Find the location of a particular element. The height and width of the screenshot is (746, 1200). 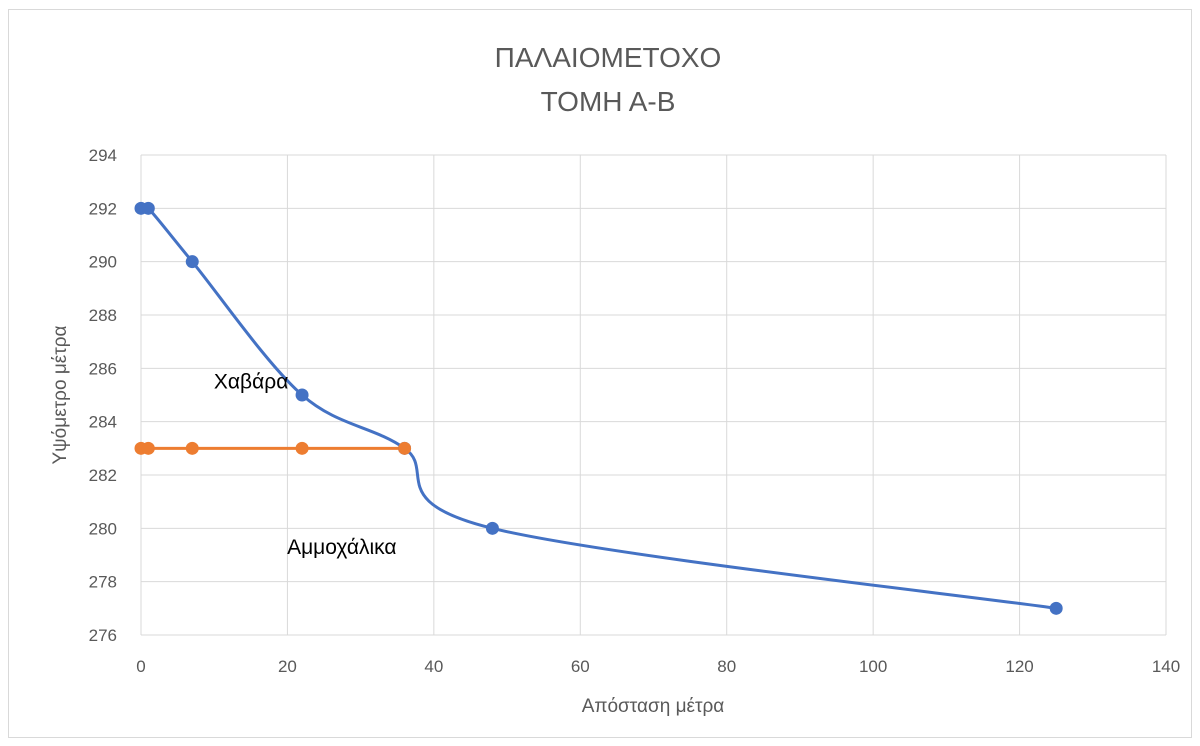

x-tick-label: 100 is located at coordinates (873, 666).